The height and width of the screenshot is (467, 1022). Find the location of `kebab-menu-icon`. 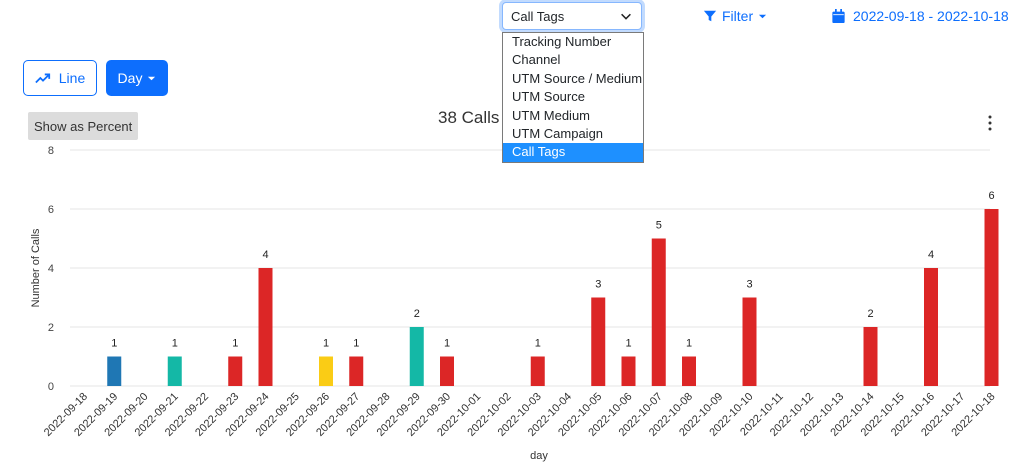

kebab-menu-icon is located at coordinates (990, 123).